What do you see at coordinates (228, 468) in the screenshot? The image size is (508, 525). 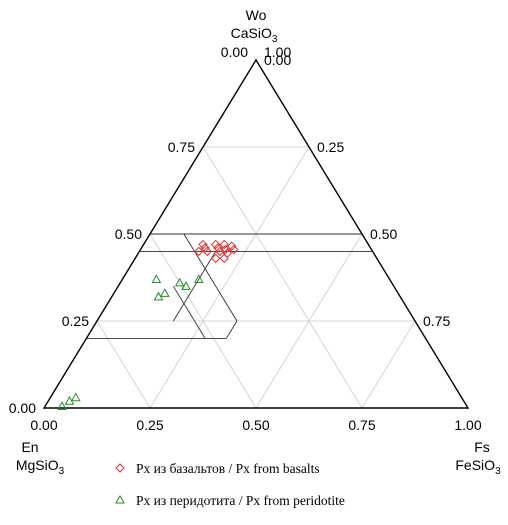 I see `legend-label-basalts: Px из базальтов / Px from basalts` at bounding box center [228, 468].